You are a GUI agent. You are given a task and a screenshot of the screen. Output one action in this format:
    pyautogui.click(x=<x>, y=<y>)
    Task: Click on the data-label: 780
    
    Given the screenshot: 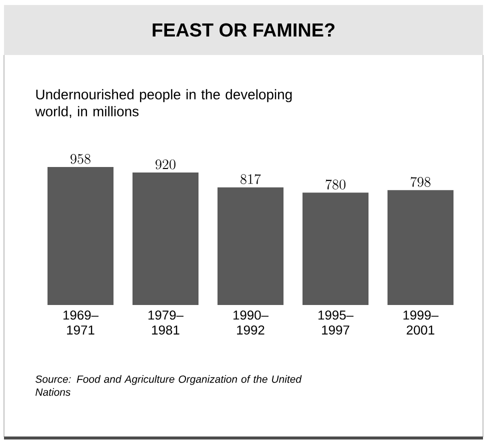 What is the action you would take?
    pyautogui.click(x=336, y=184)
    